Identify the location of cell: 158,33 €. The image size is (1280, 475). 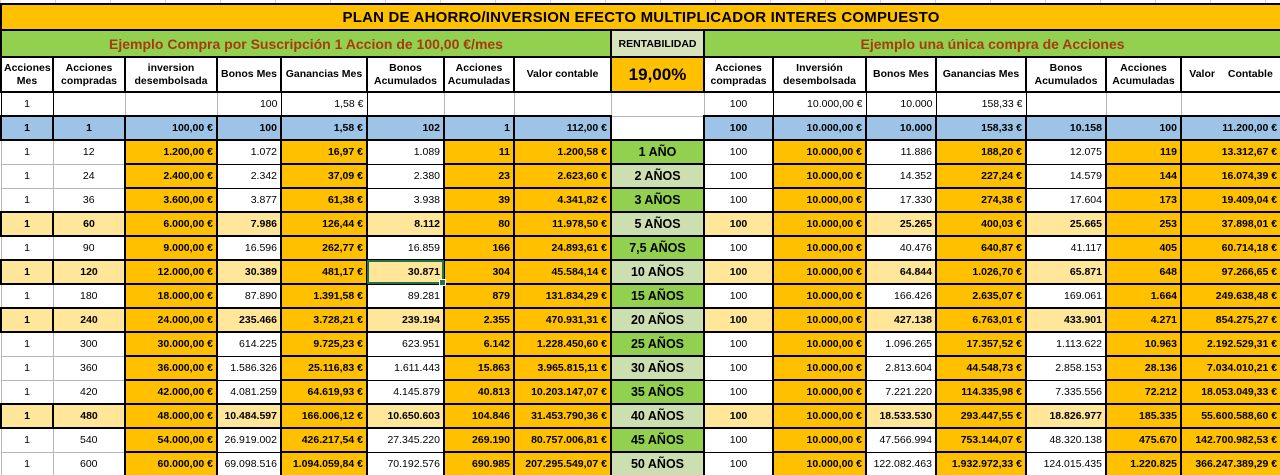
(981, 104).